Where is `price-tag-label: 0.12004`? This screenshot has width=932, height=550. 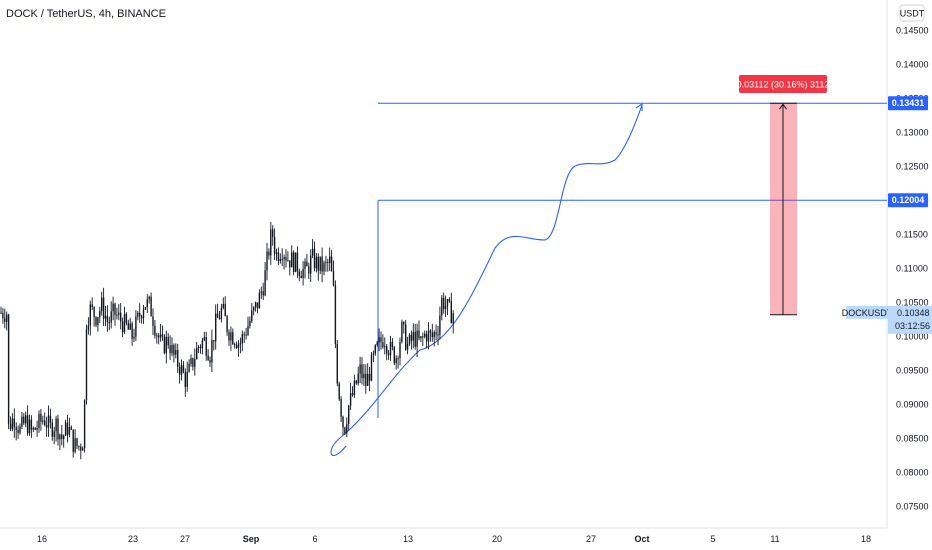 price-tag-label: 0.12004 is located at coordinates (908, 200).